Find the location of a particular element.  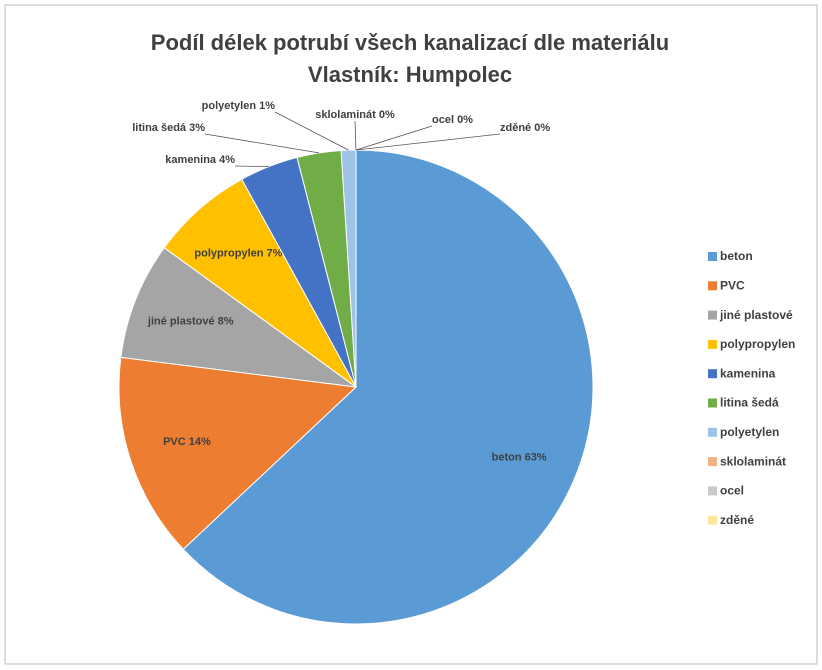

legend-label: ocel is located at coordinates (732, 491).